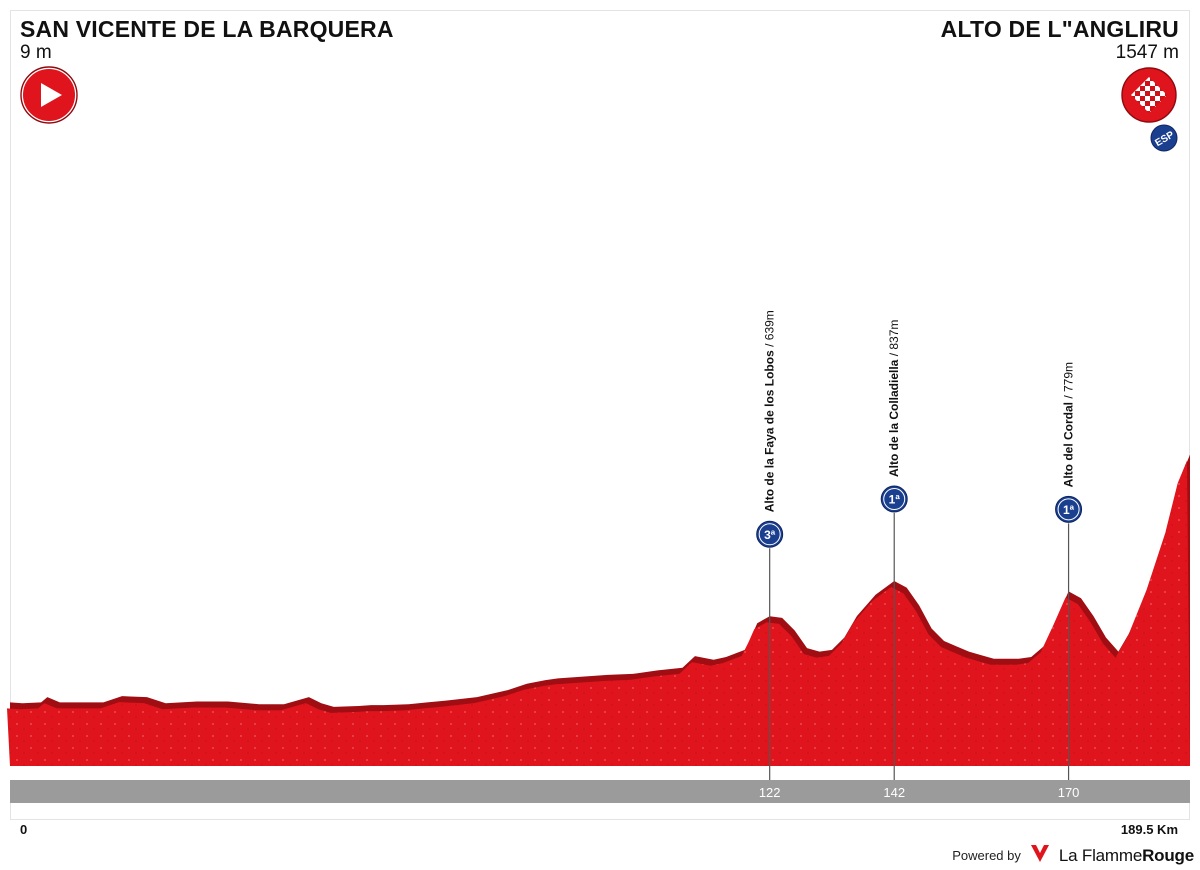 The image size is (1200, 870). Describe the element at coordinates (600, 773) in the screenshot. I see `profile-base-gap` at that location.